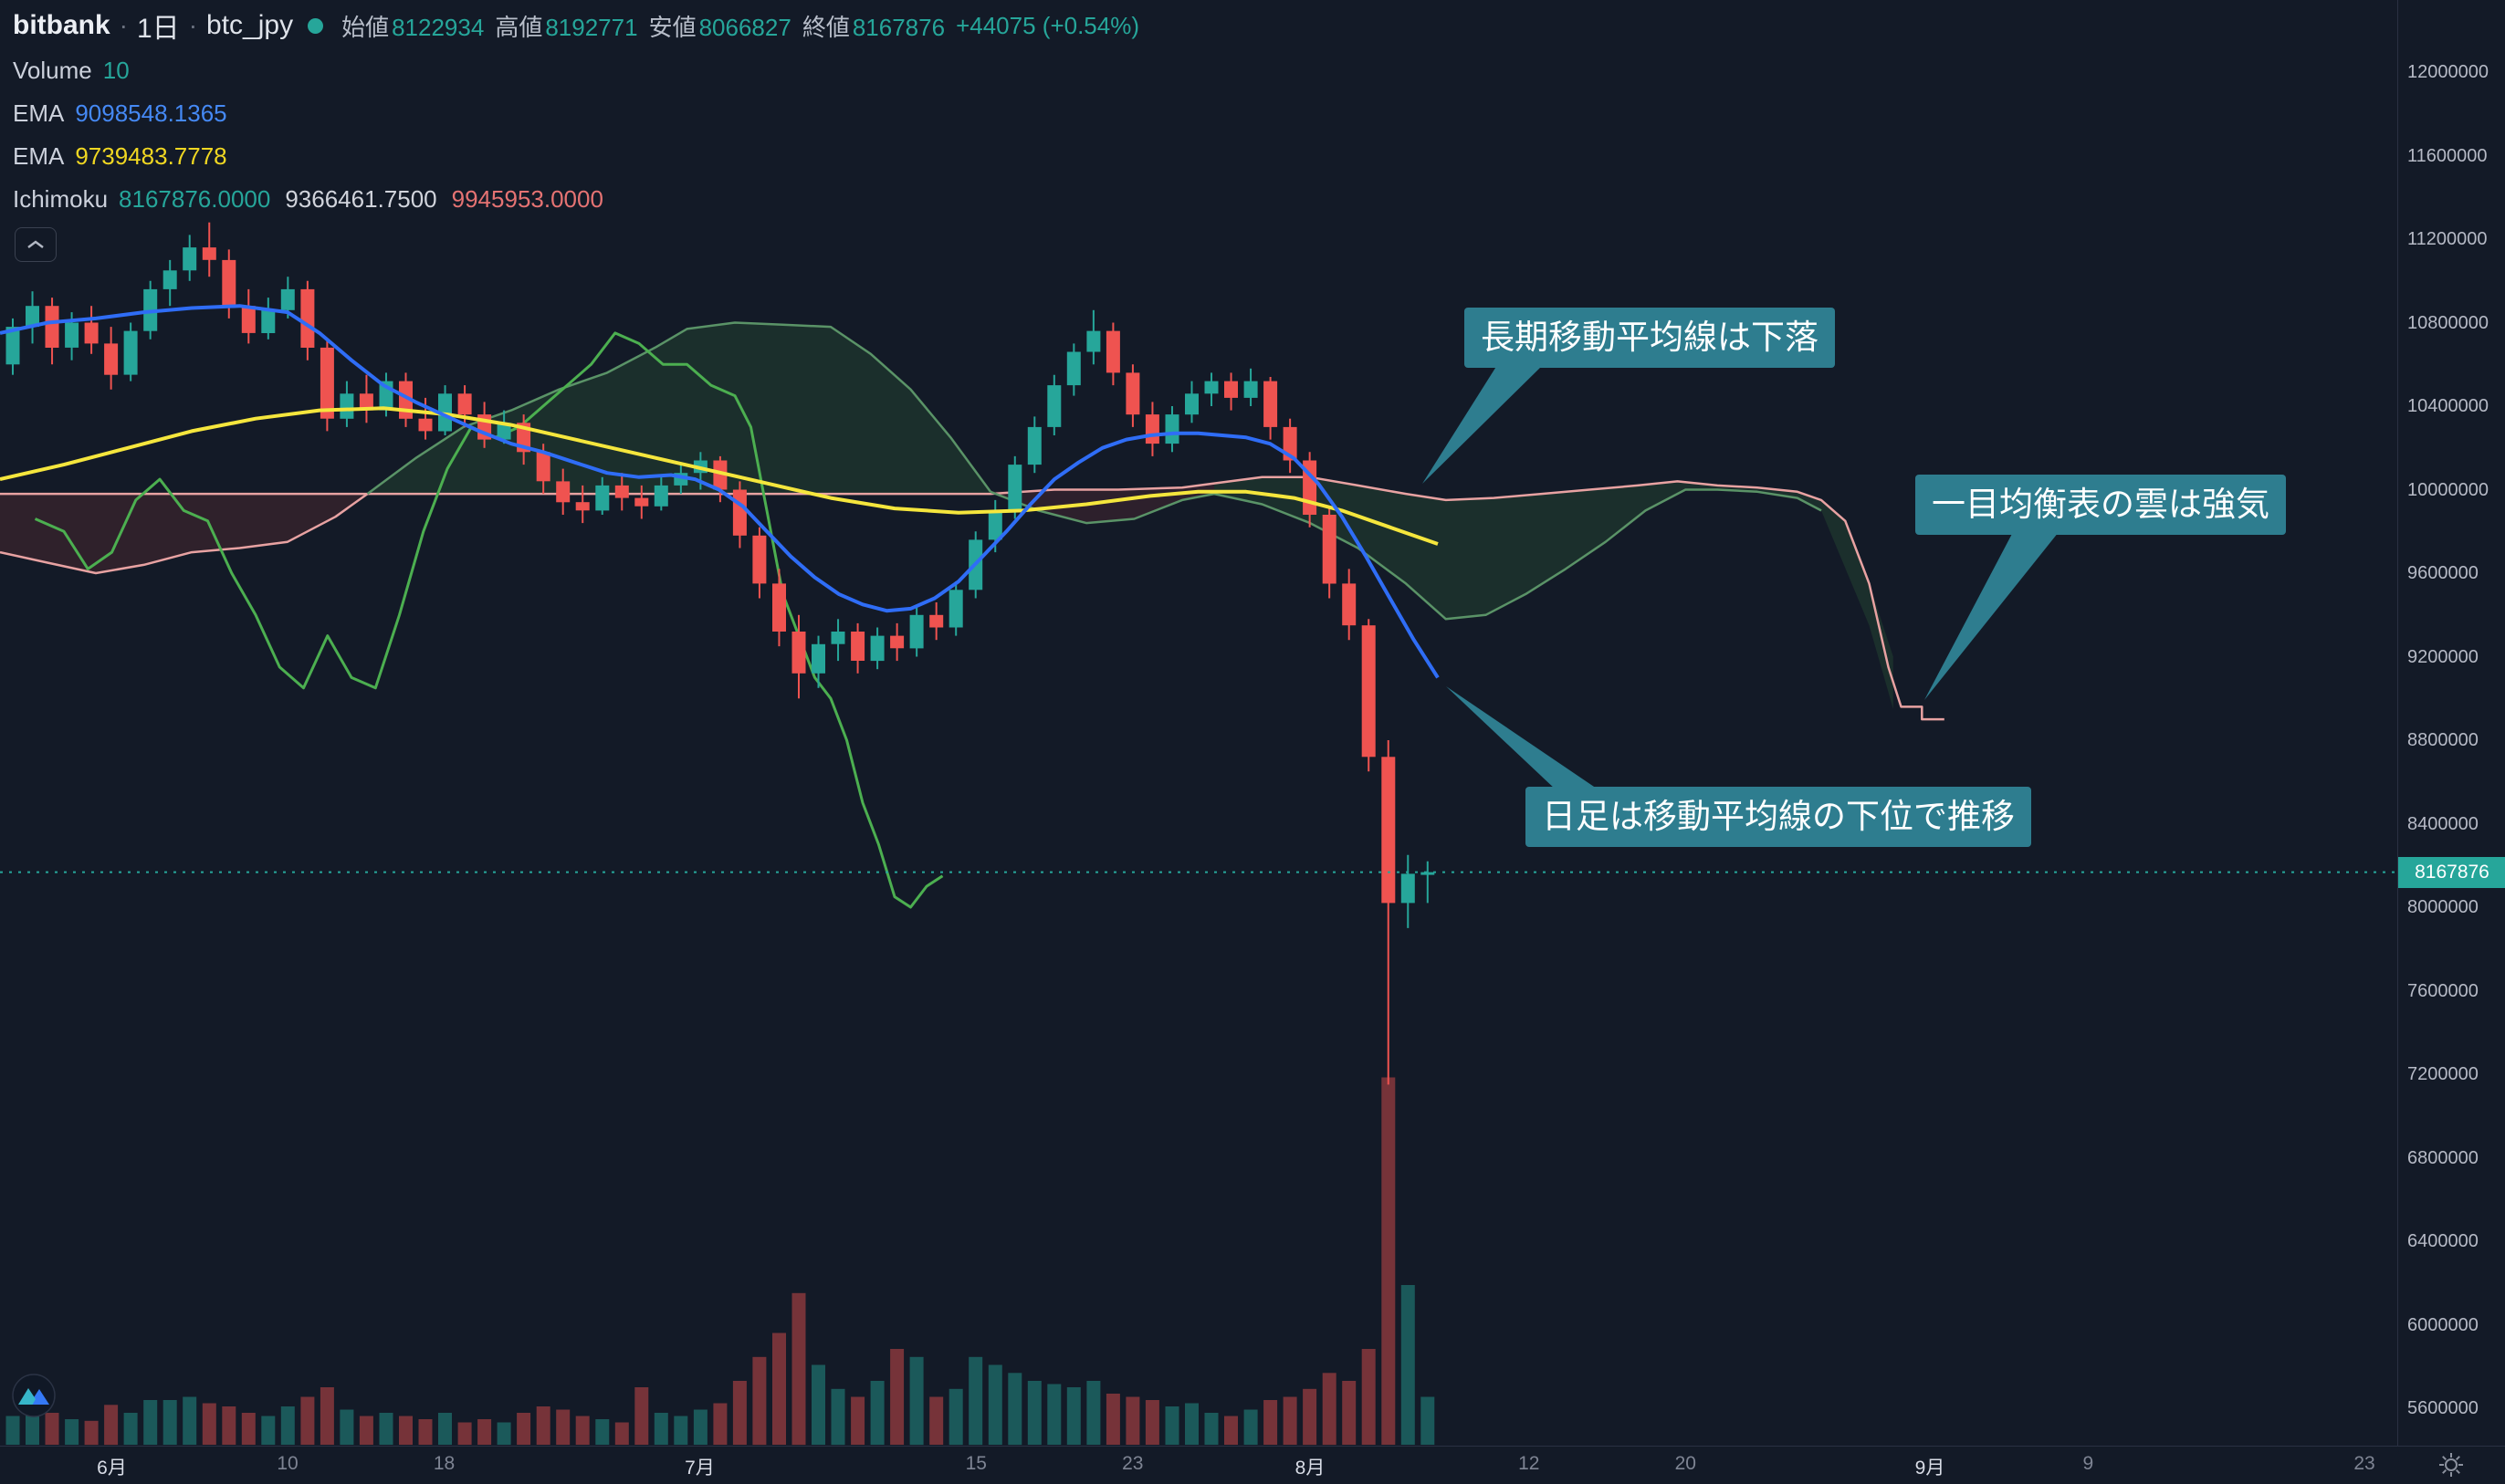 The image size is (2505, 1484). I want to click on time-axis-label: 12, so click(1529, 1463).